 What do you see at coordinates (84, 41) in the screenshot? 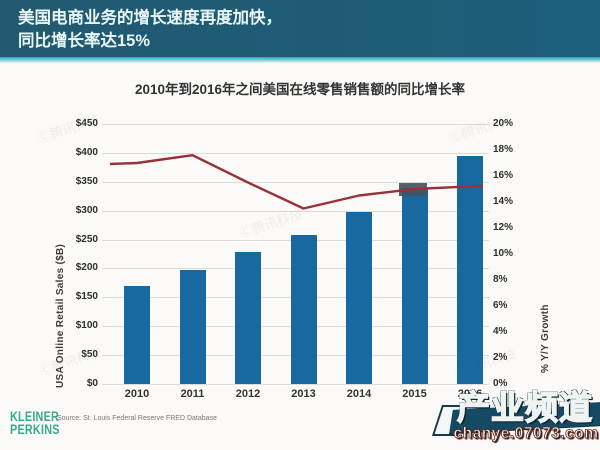
I see `header-line2: 同比增长率达15%` at bounding box center [84, 41].